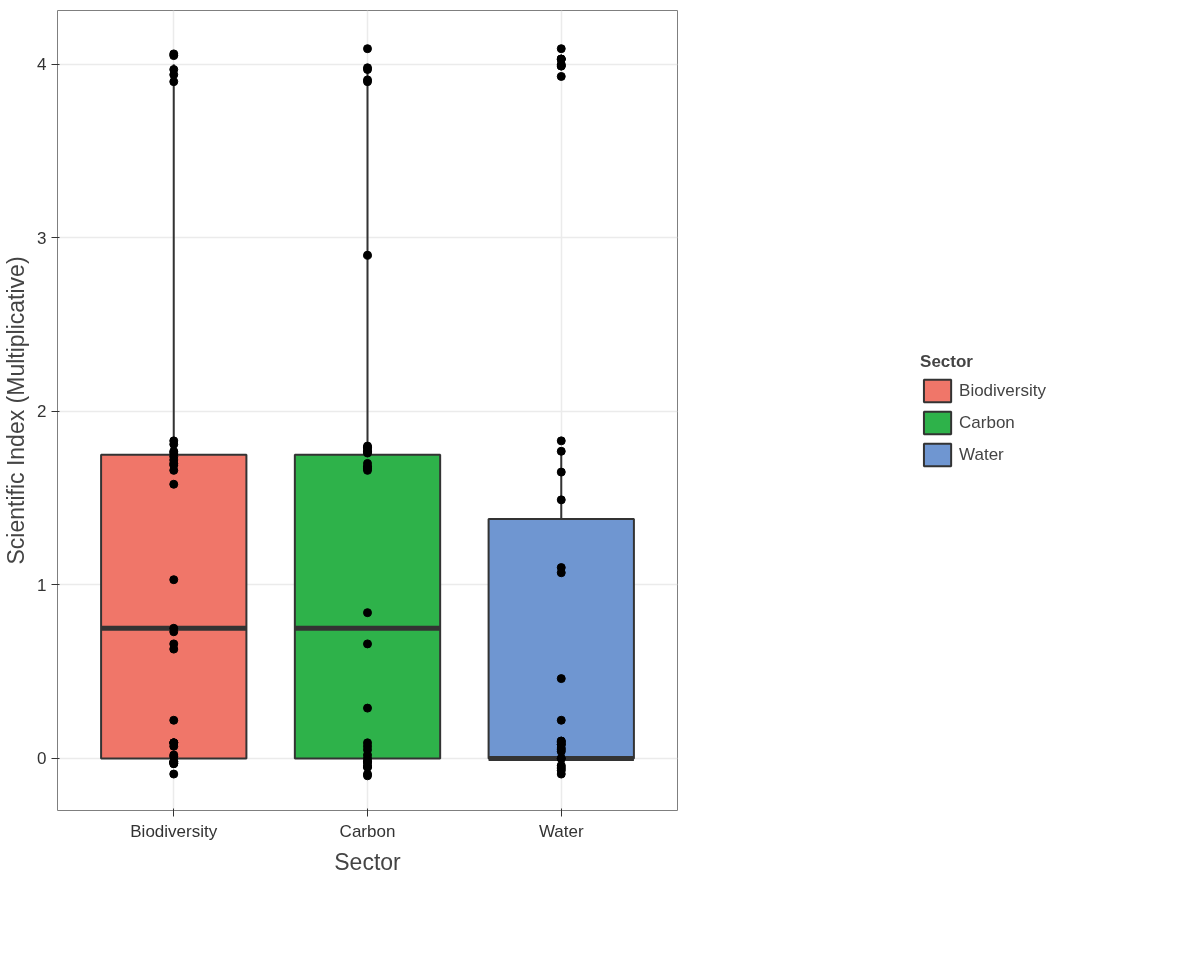 Image resolution: width=1189 pixels, height=964 pixels. I want to click on y-tick-label: 3, so click(42, 238).